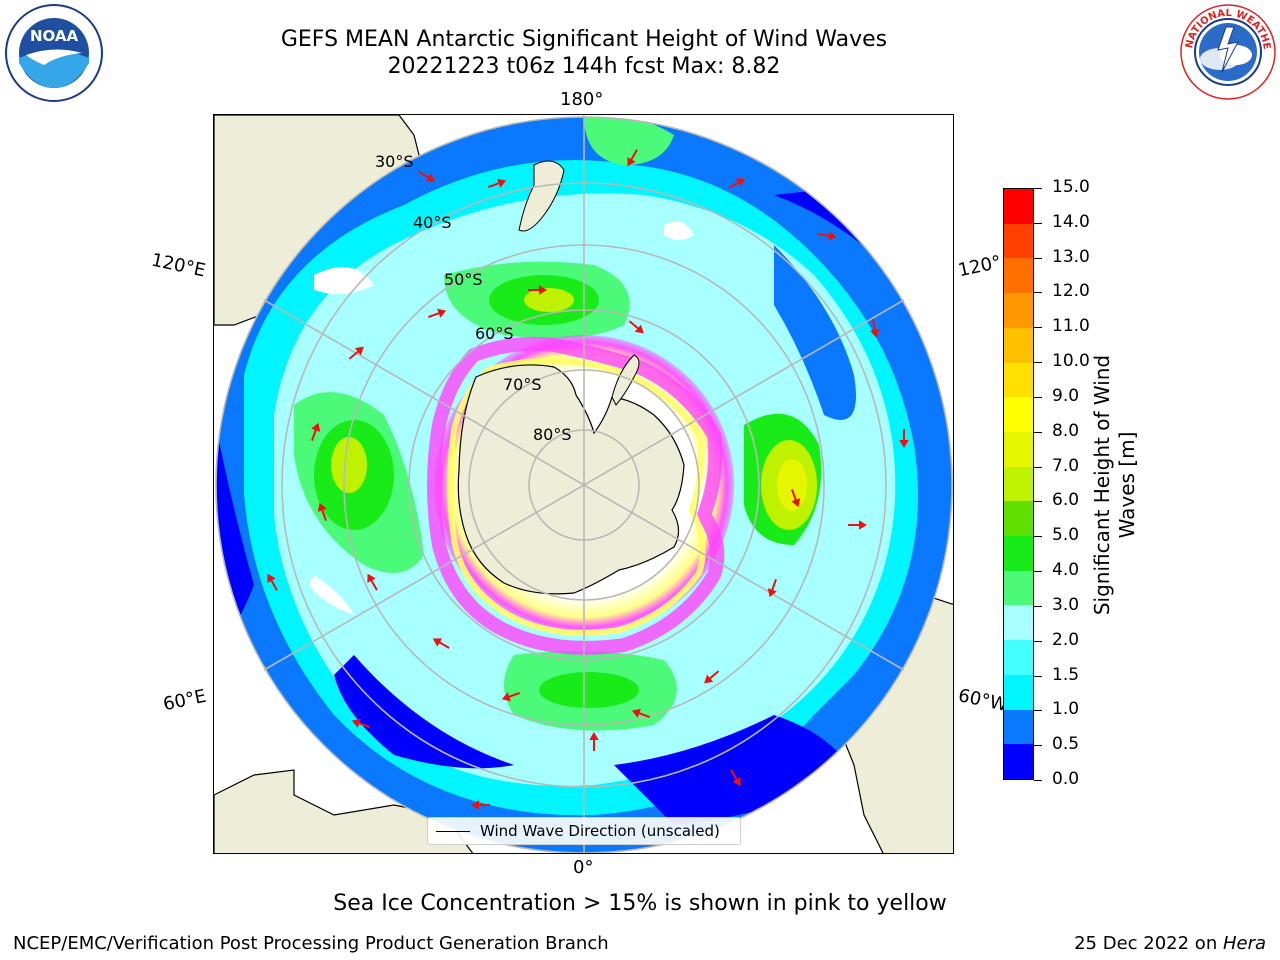 This screenshot has height=960, width=1280. What do you see at coordinates (1066, 570) in the screenshot?
I see `colorbar-tick-label: 4.0` at bounding box center [1066, 570].